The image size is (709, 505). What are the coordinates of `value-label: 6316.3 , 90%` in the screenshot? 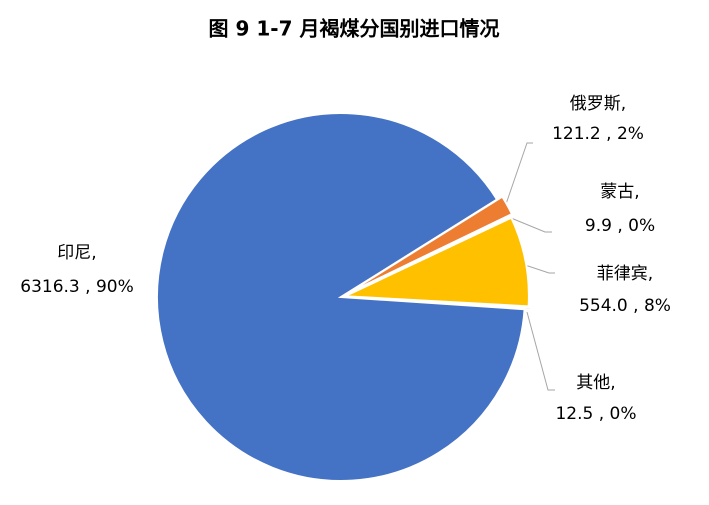 It's located at (76, 287).